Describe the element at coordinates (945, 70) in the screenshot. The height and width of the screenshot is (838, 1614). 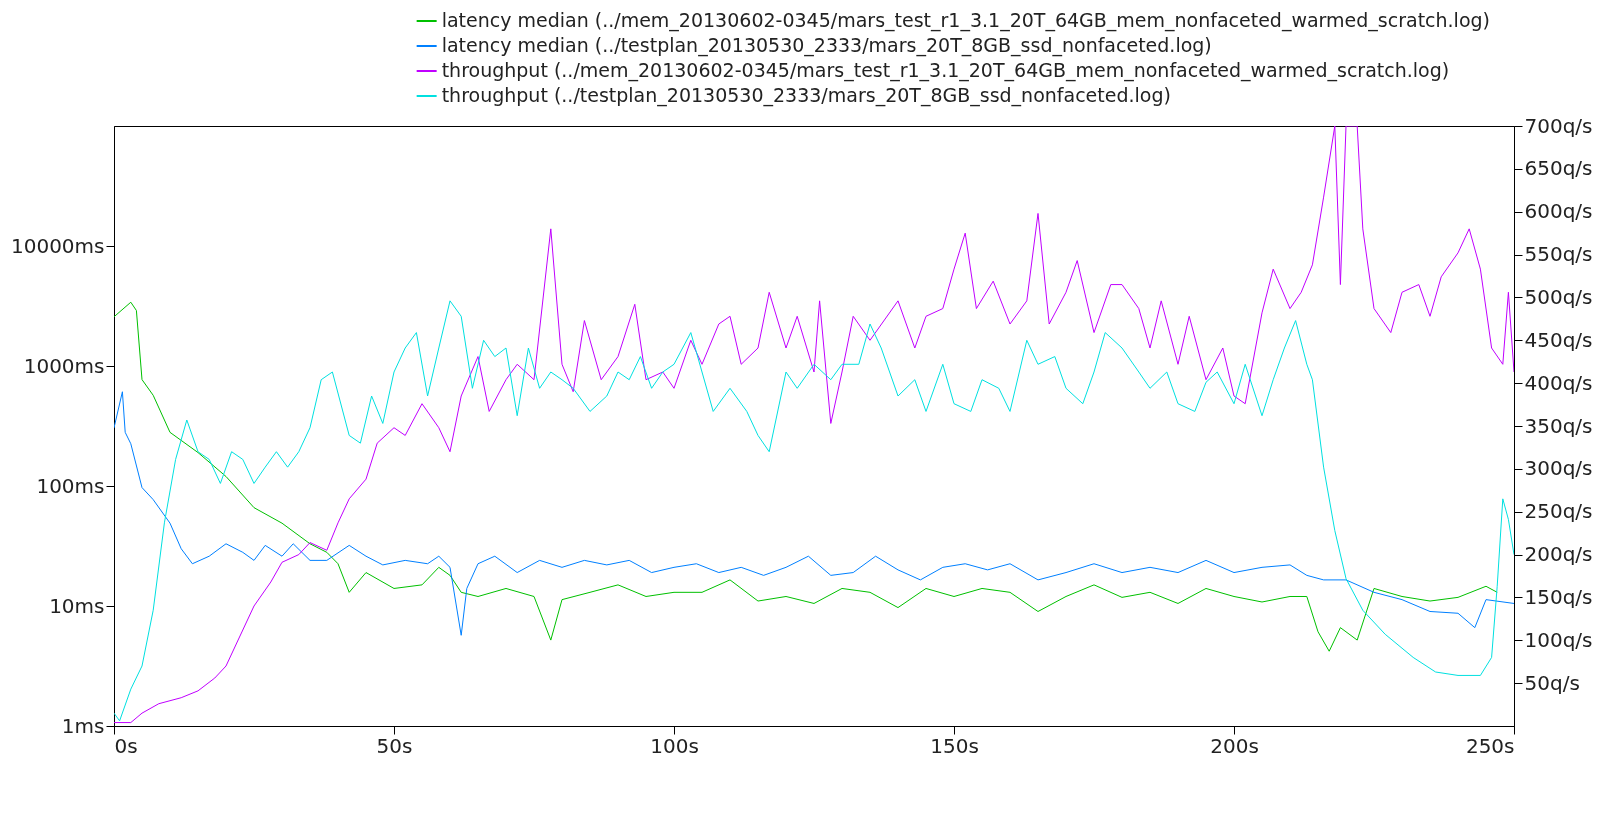
I see `legend-label: throughput (../mem_20130602-0345/mars_test_r1_3.1_20T_64GB_mem_nonfaceted_warmed_scratch.log)` at that location.